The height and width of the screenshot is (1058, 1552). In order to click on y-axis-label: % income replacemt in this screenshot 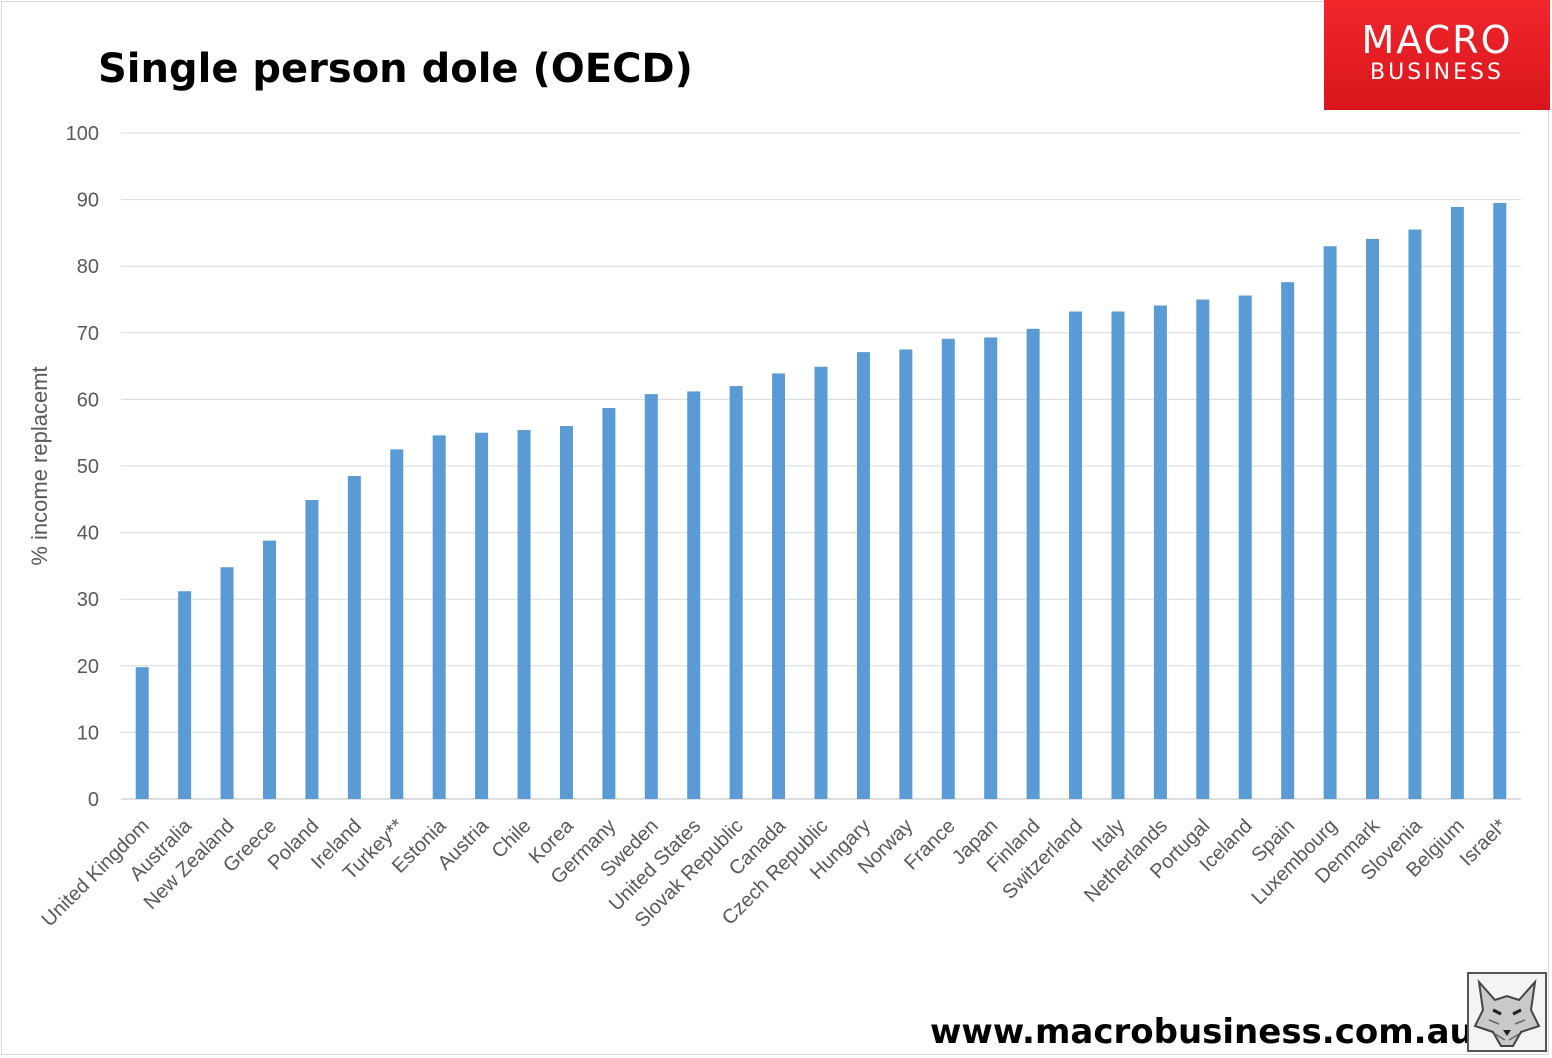, I will do `click(39, 465)`.